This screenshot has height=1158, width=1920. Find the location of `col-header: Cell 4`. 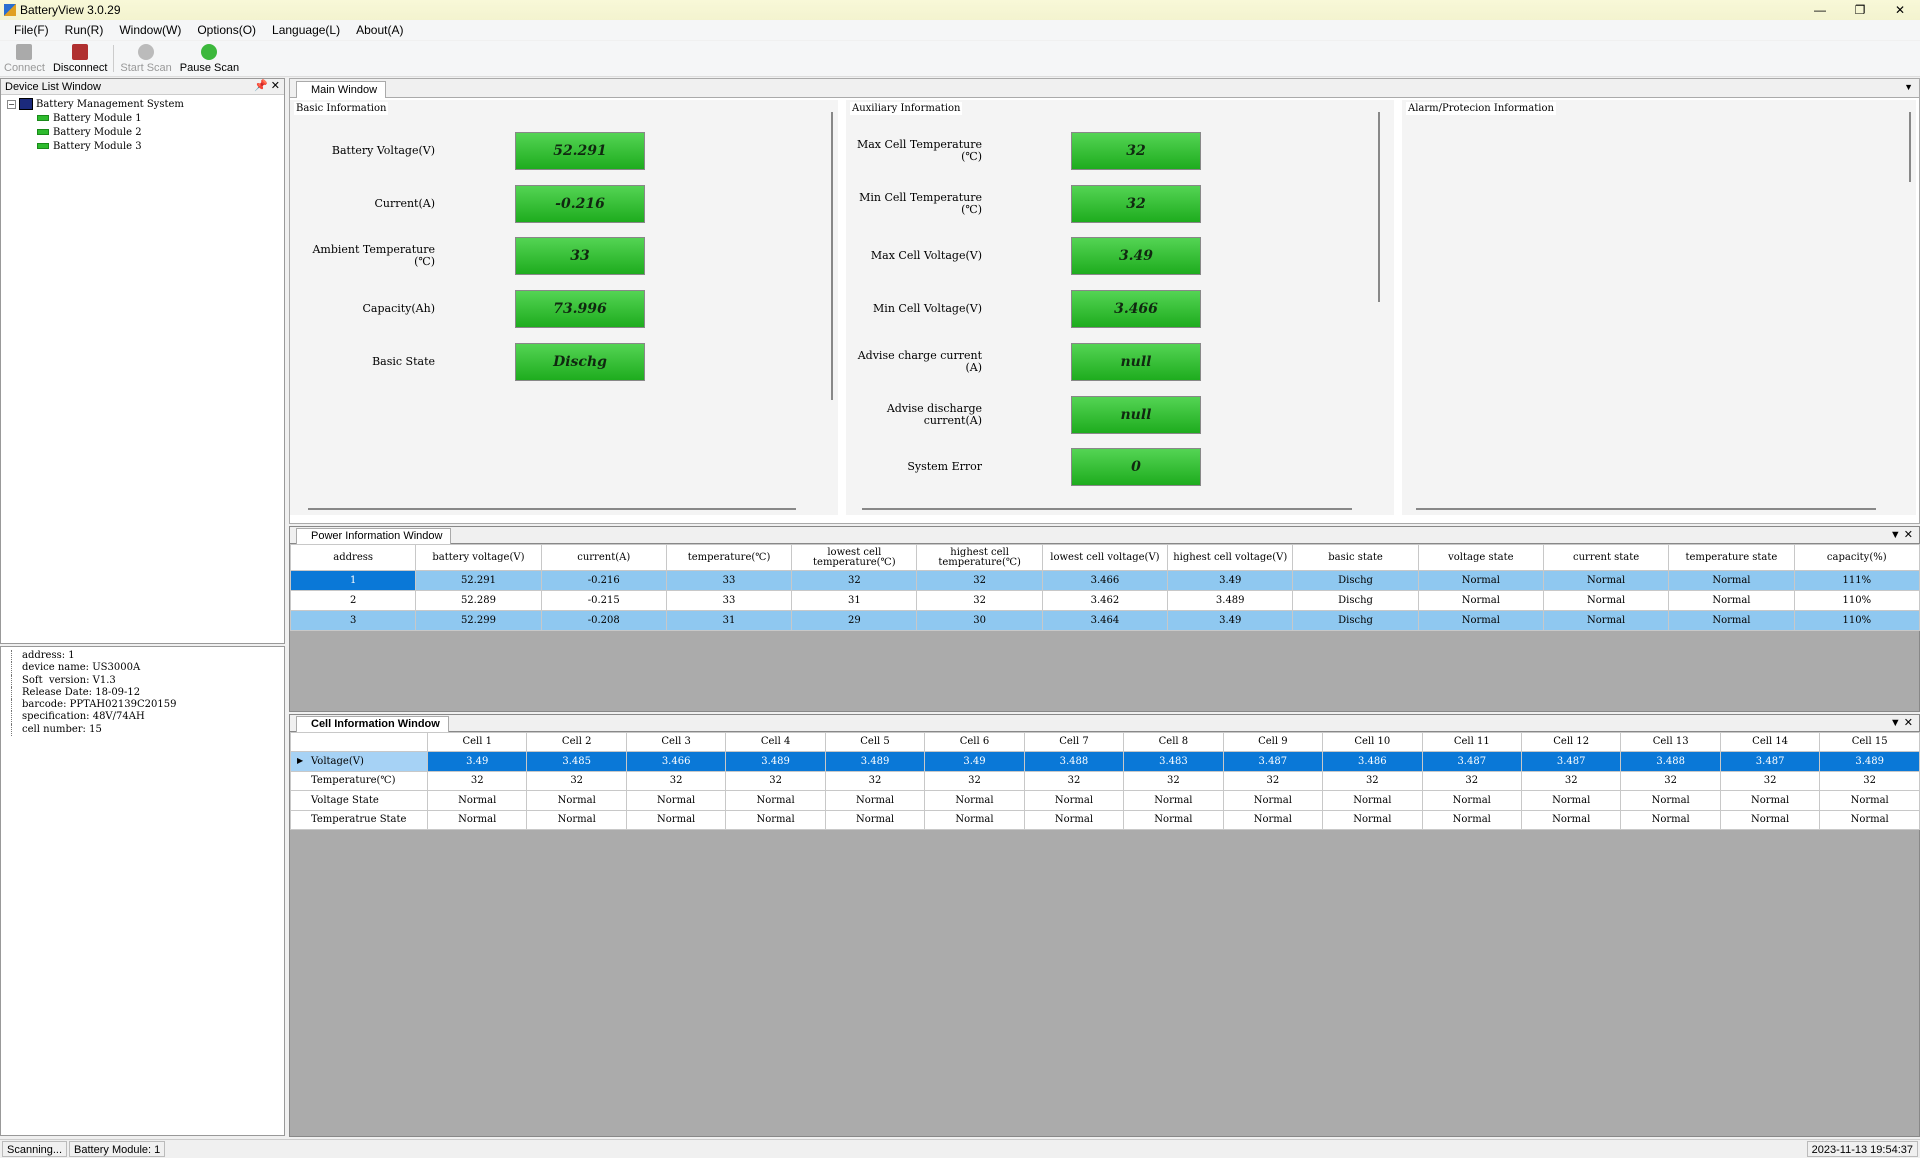

col-header: Cell 4 is located at coordinates (775, 742).